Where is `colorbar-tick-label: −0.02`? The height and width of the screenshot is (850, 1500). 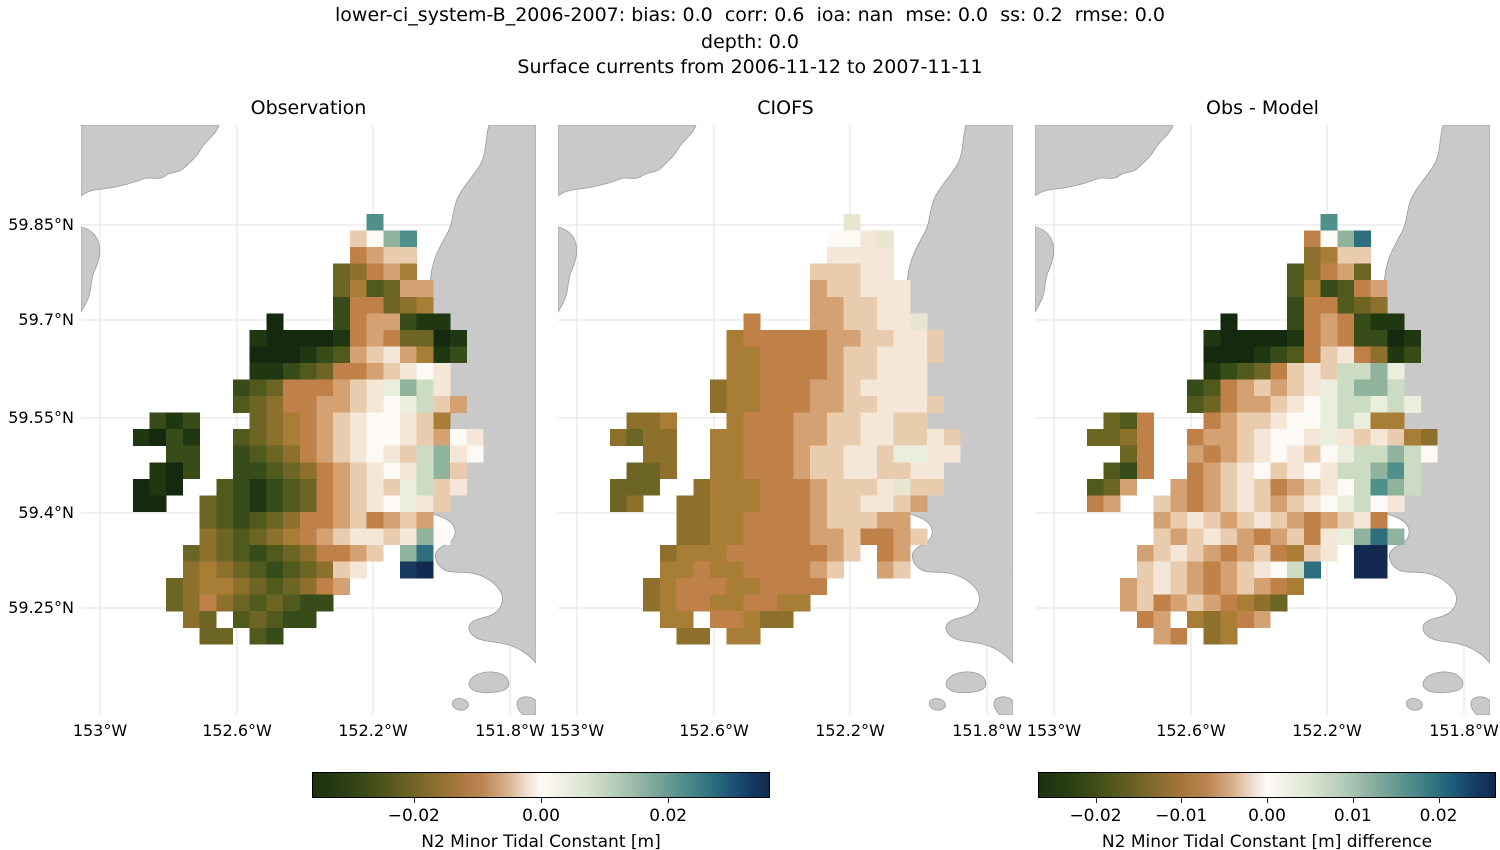
colorbar-tick-label: −0.02 is located at coordinates (1095, 816).